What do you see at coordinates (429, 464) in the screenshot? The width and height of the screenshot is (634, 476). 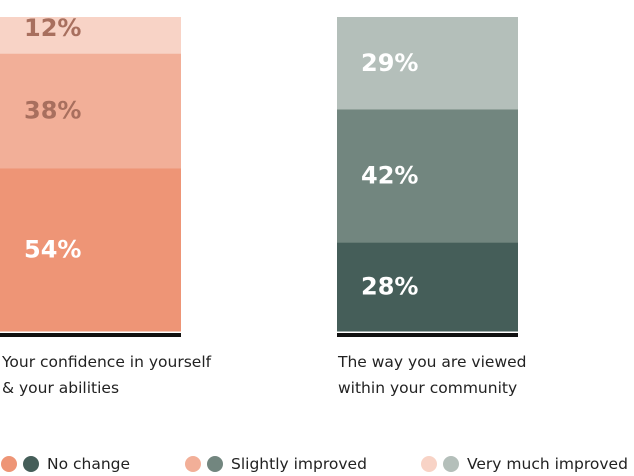 I see `legend-swatch-very-much-improved-a` at bounding box center [429, 464].